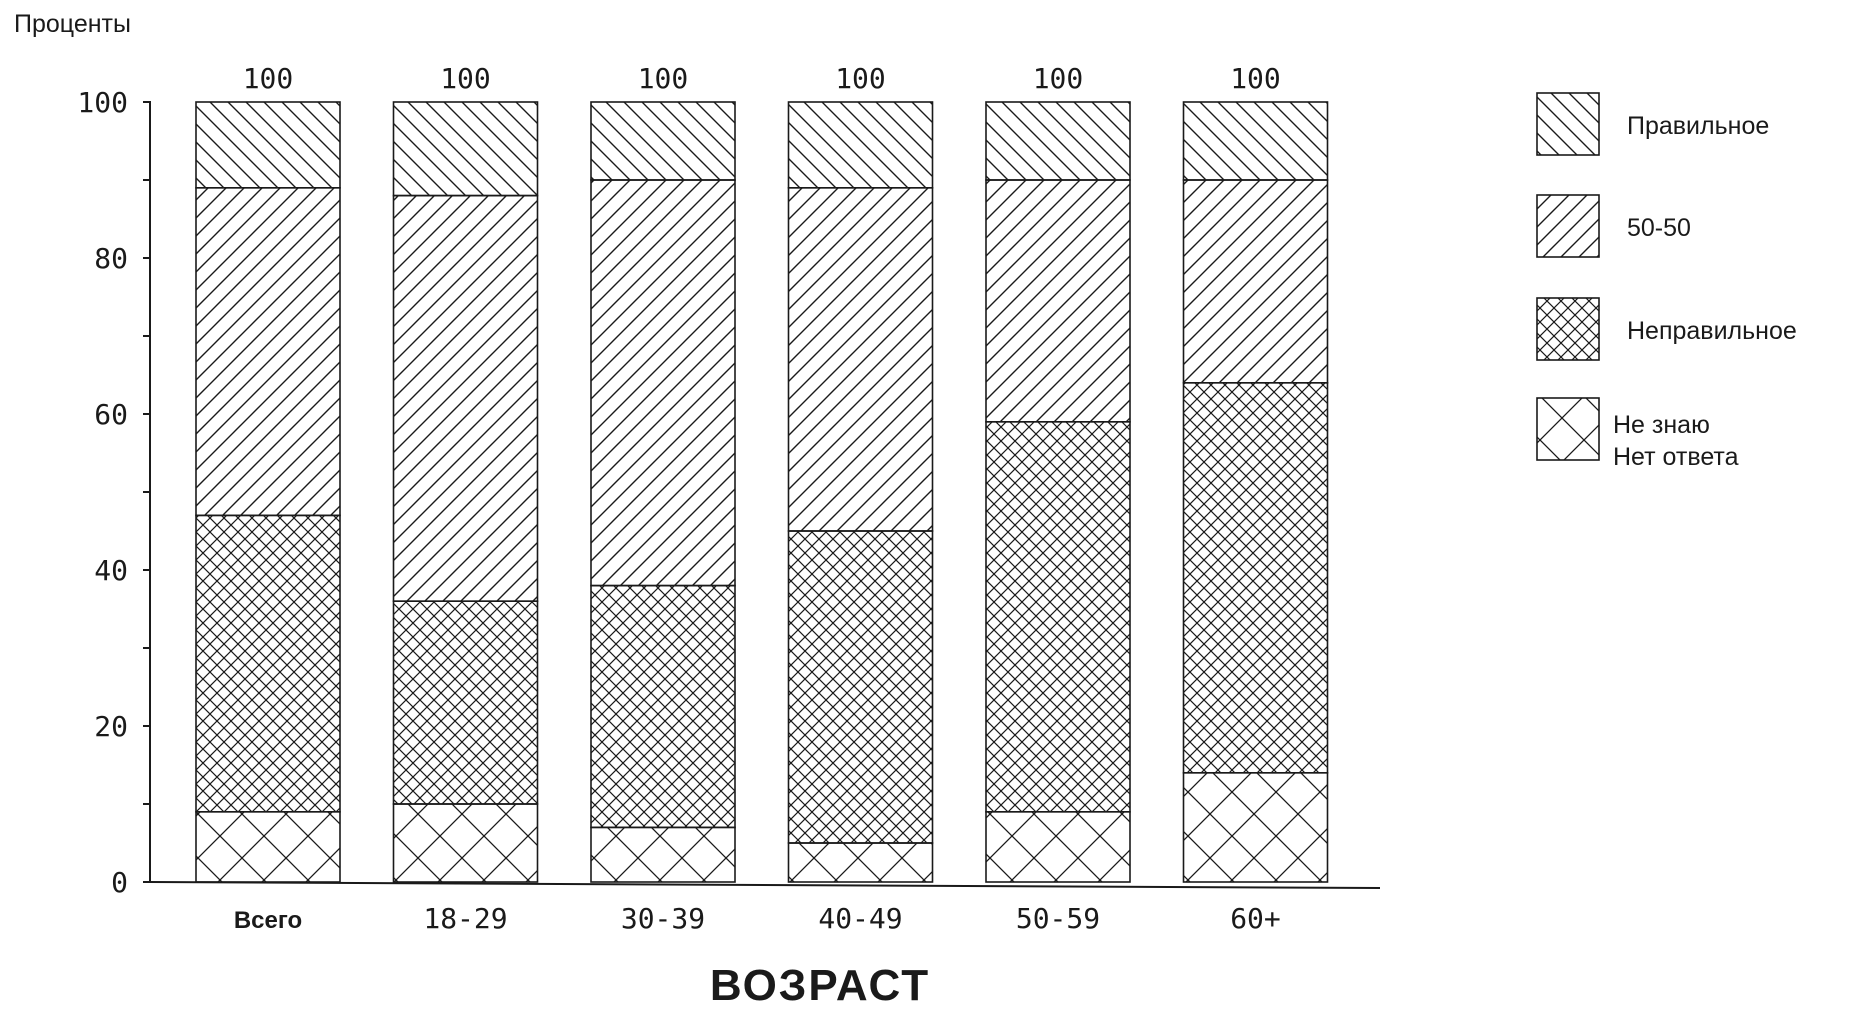  Describe the element at coordinates (111, 726) in the screenshot. I see `y-tick-label: 20` at that location.